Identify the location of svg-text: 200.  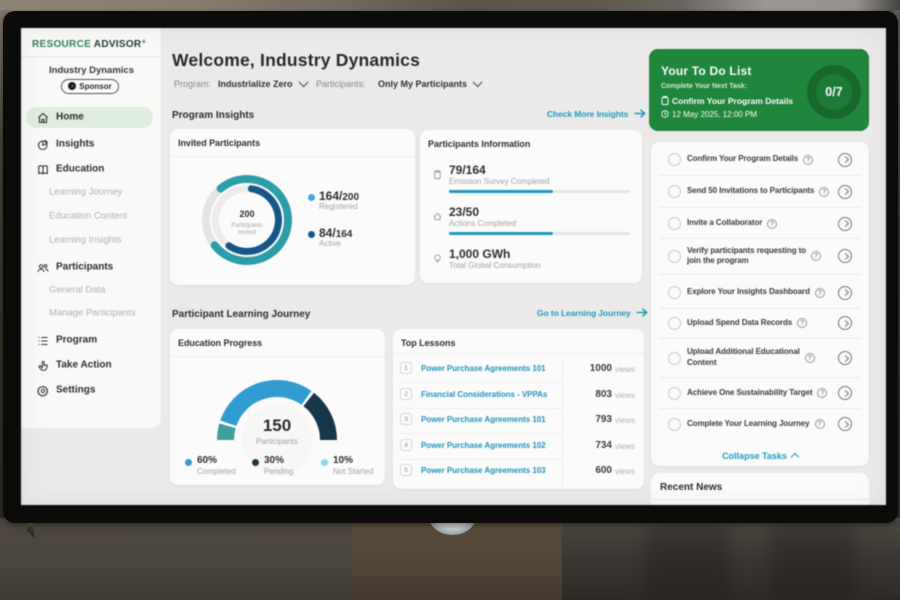
(246, 214).